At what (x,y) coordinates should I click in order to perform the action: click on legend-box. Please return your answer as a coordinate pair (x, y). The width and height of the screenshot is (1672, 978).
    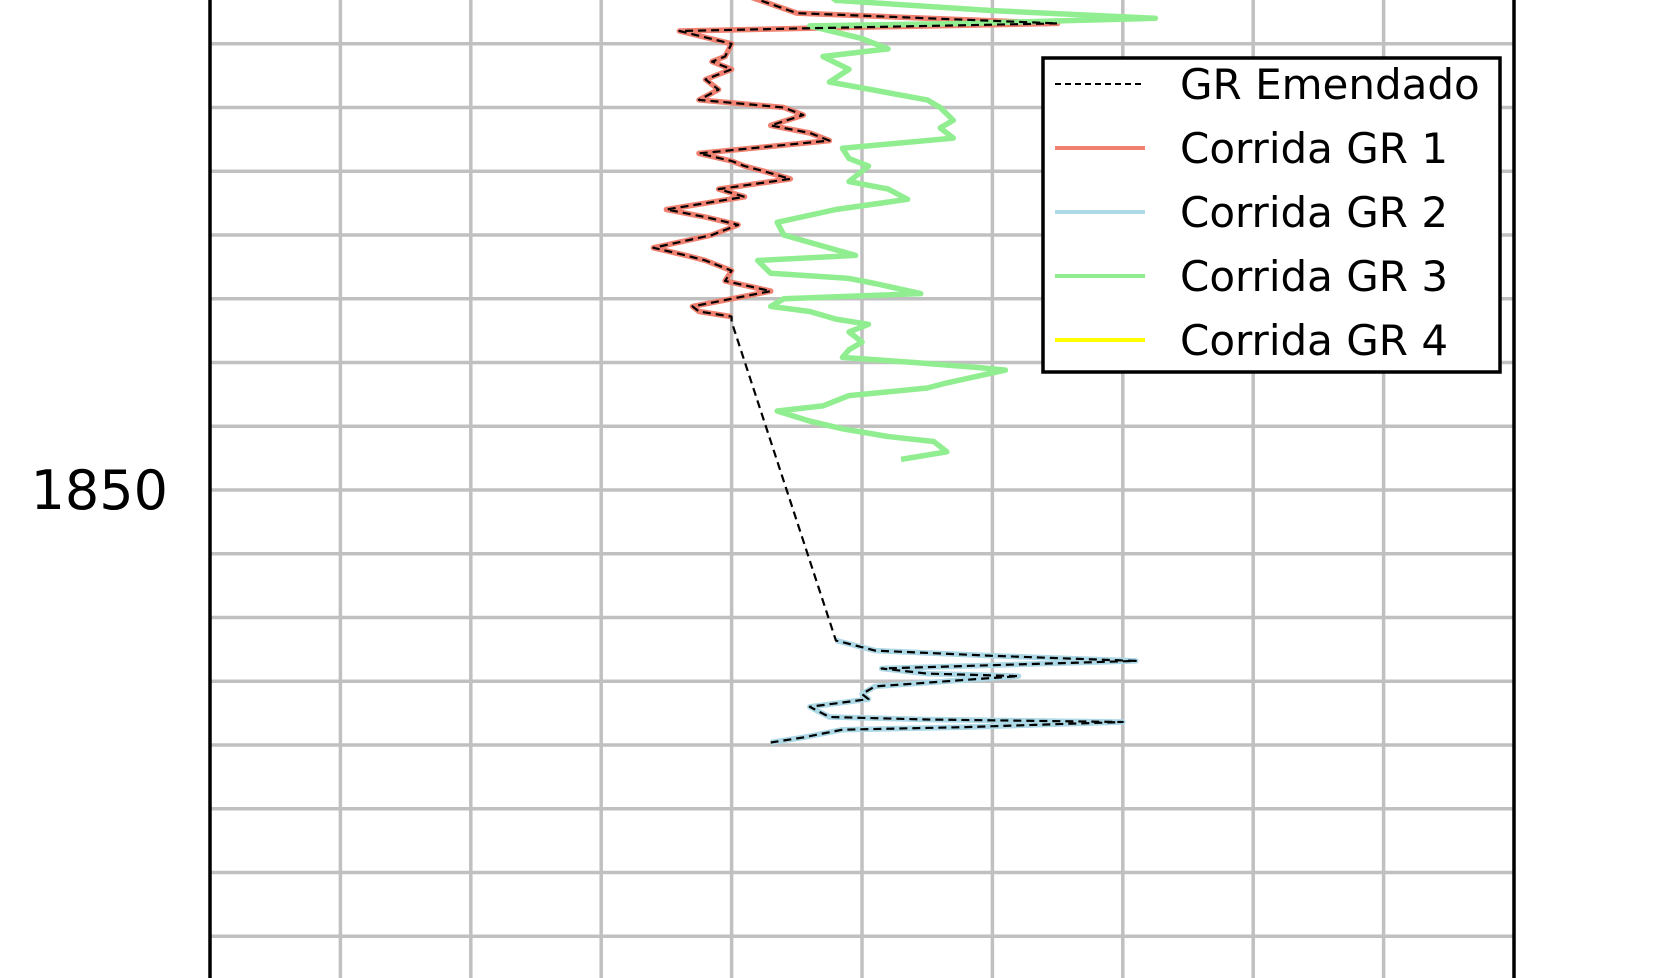
    Looking at the image, I should click on (1271, 215).